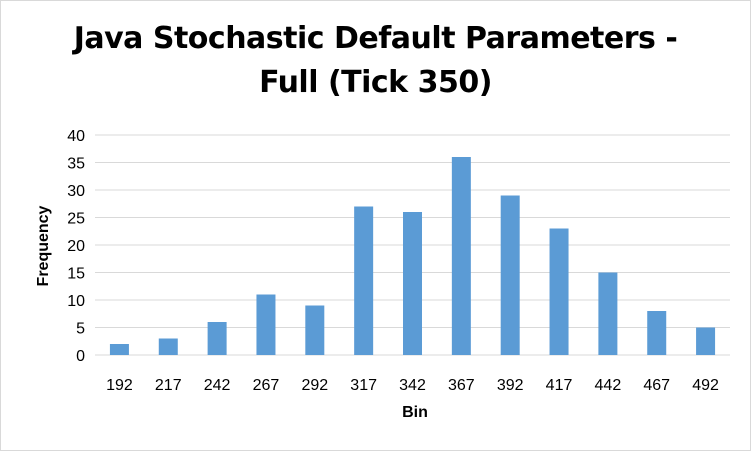 This screenshot has height=451, width=751. What do you see at coordinates (510, 385) in the screenshot?
I see `x-tick-label: 392` at bounding box center [510, 385].